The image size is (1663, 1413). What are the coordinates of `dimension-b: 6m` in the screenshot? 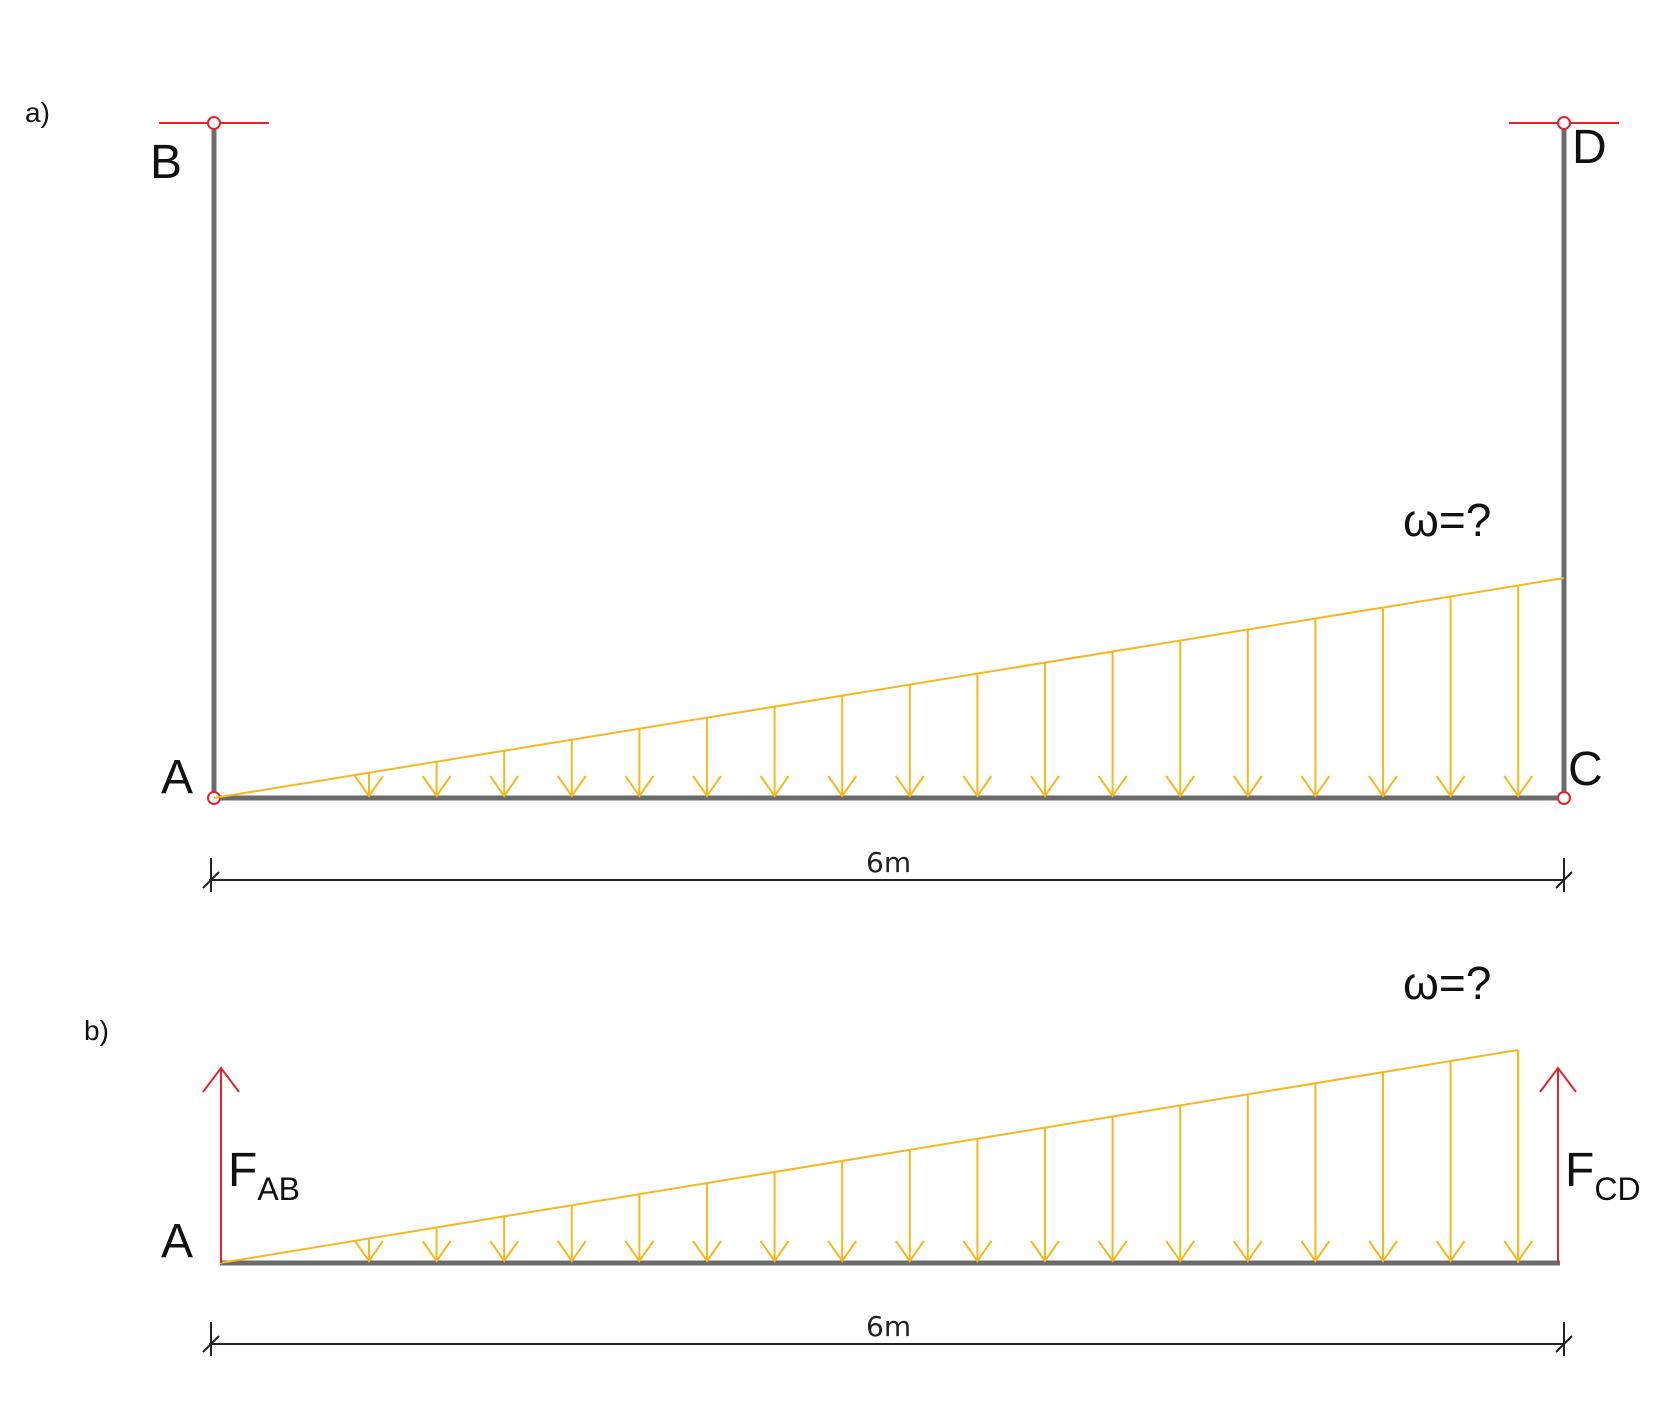 It's located at (887, 1333).